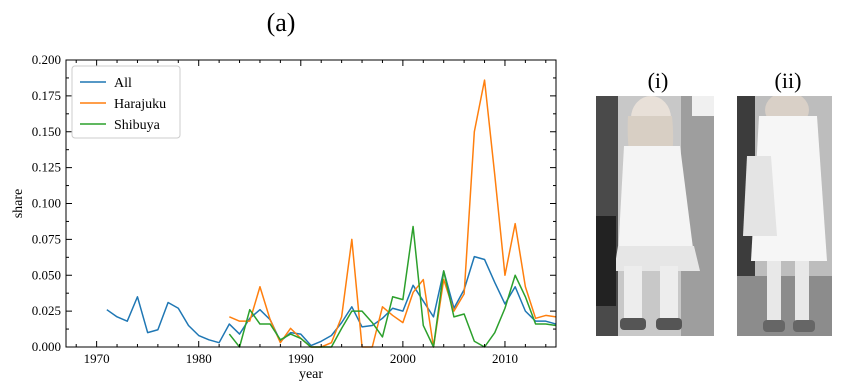 This screenshot has height=381, width=843. Describe the element at coordinates (46, 167) in the screenshot. I see `y-tick-label: 0.125` at that location.